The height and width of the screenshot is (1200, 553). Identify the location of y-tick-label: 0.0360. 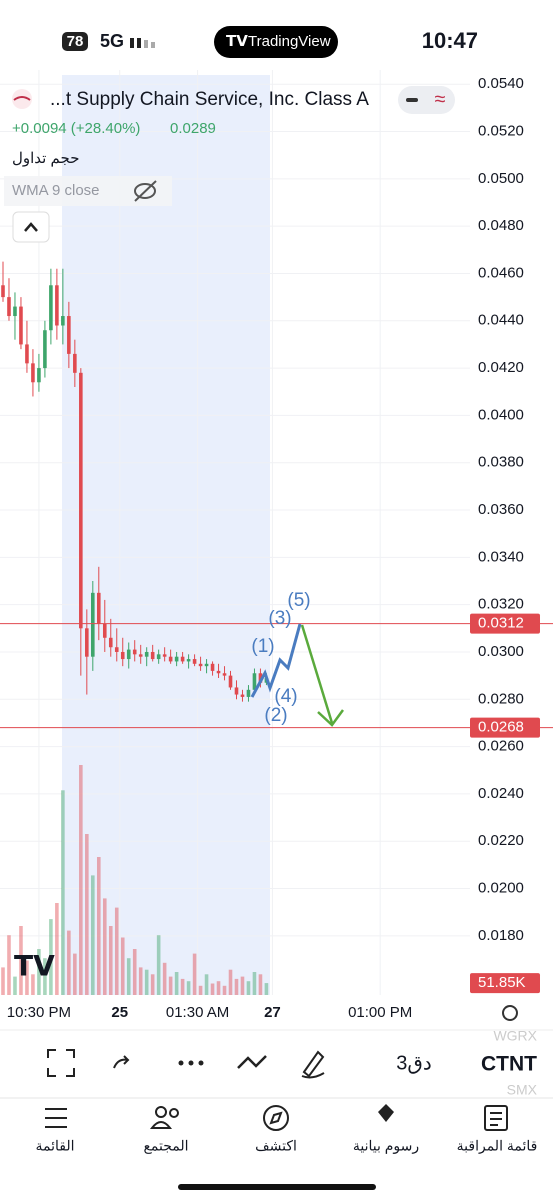
(501, 509).